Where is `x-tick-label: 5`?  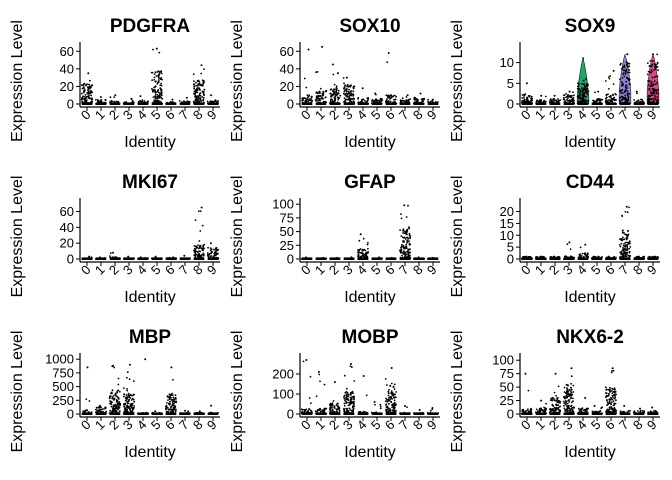
x-tick-label: 5 is located at coordinates (156, 115).